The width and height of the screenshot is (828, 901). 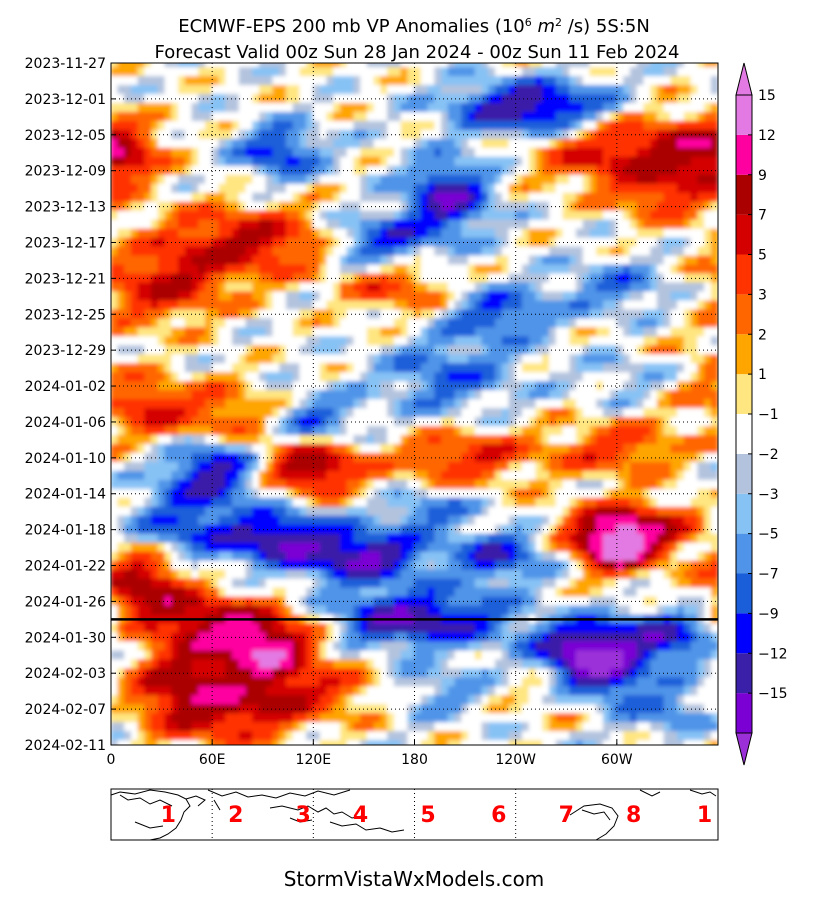 What do you see at coordinates (643, 815) in the screenshot?
I see `map-land-americas` at bounding box center [643, 815].